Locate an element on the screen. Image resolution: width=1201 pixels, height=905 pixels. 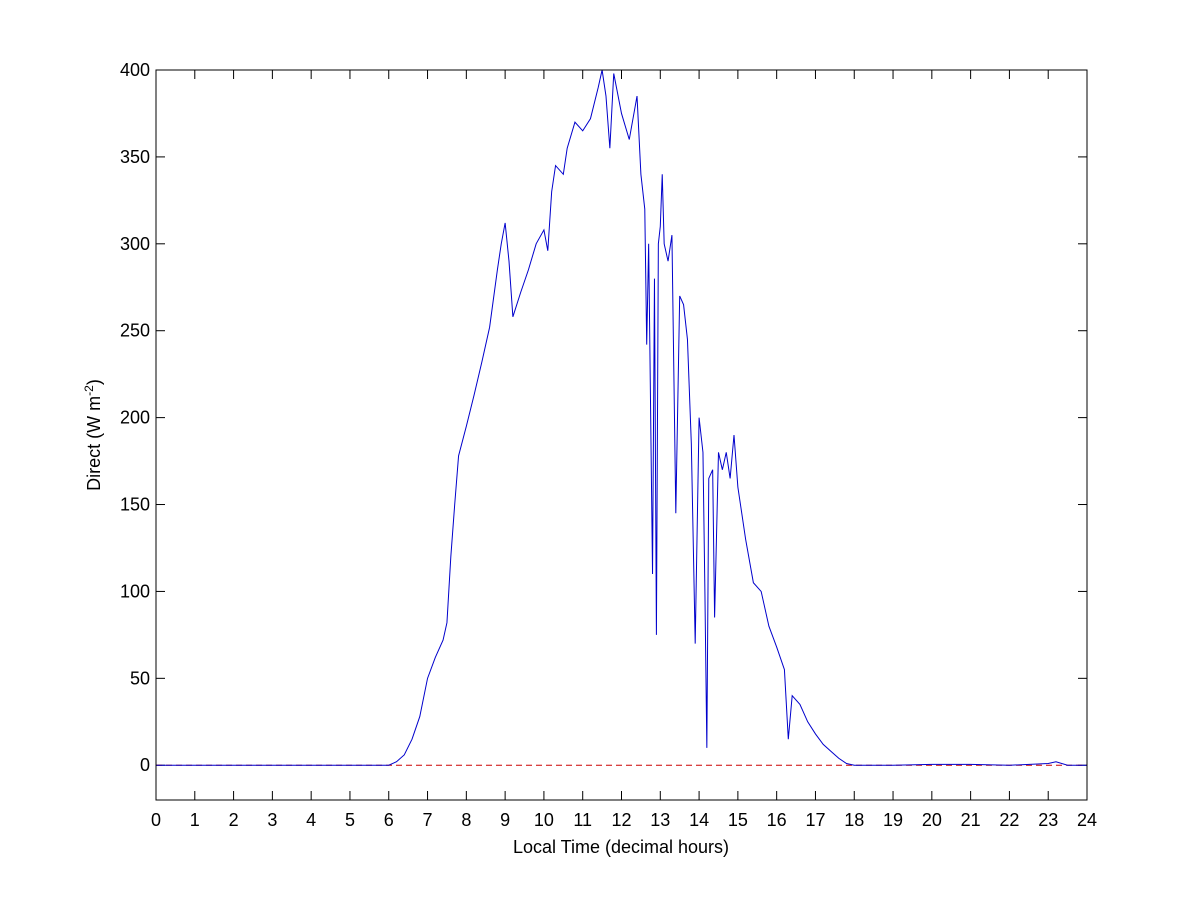
x-tick-label: 5 is located at coordinates (350, 820).